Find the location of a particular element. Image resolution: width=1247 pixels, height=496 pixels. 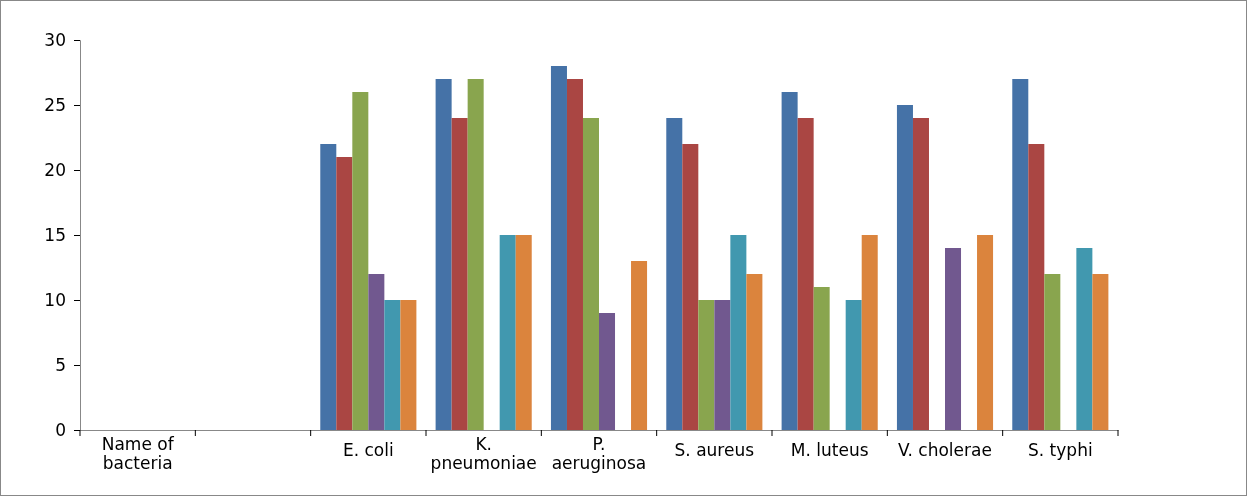

y-tick-label: 15 is located at coordinates (55, 234).